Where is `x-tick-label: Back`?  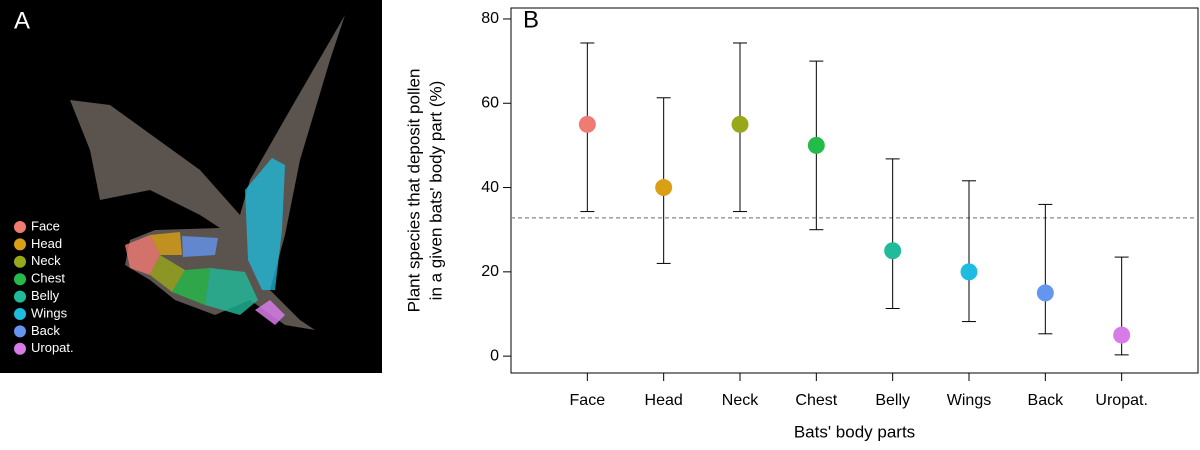
x-tick-label: Back is located at coordinates (1046, 400).